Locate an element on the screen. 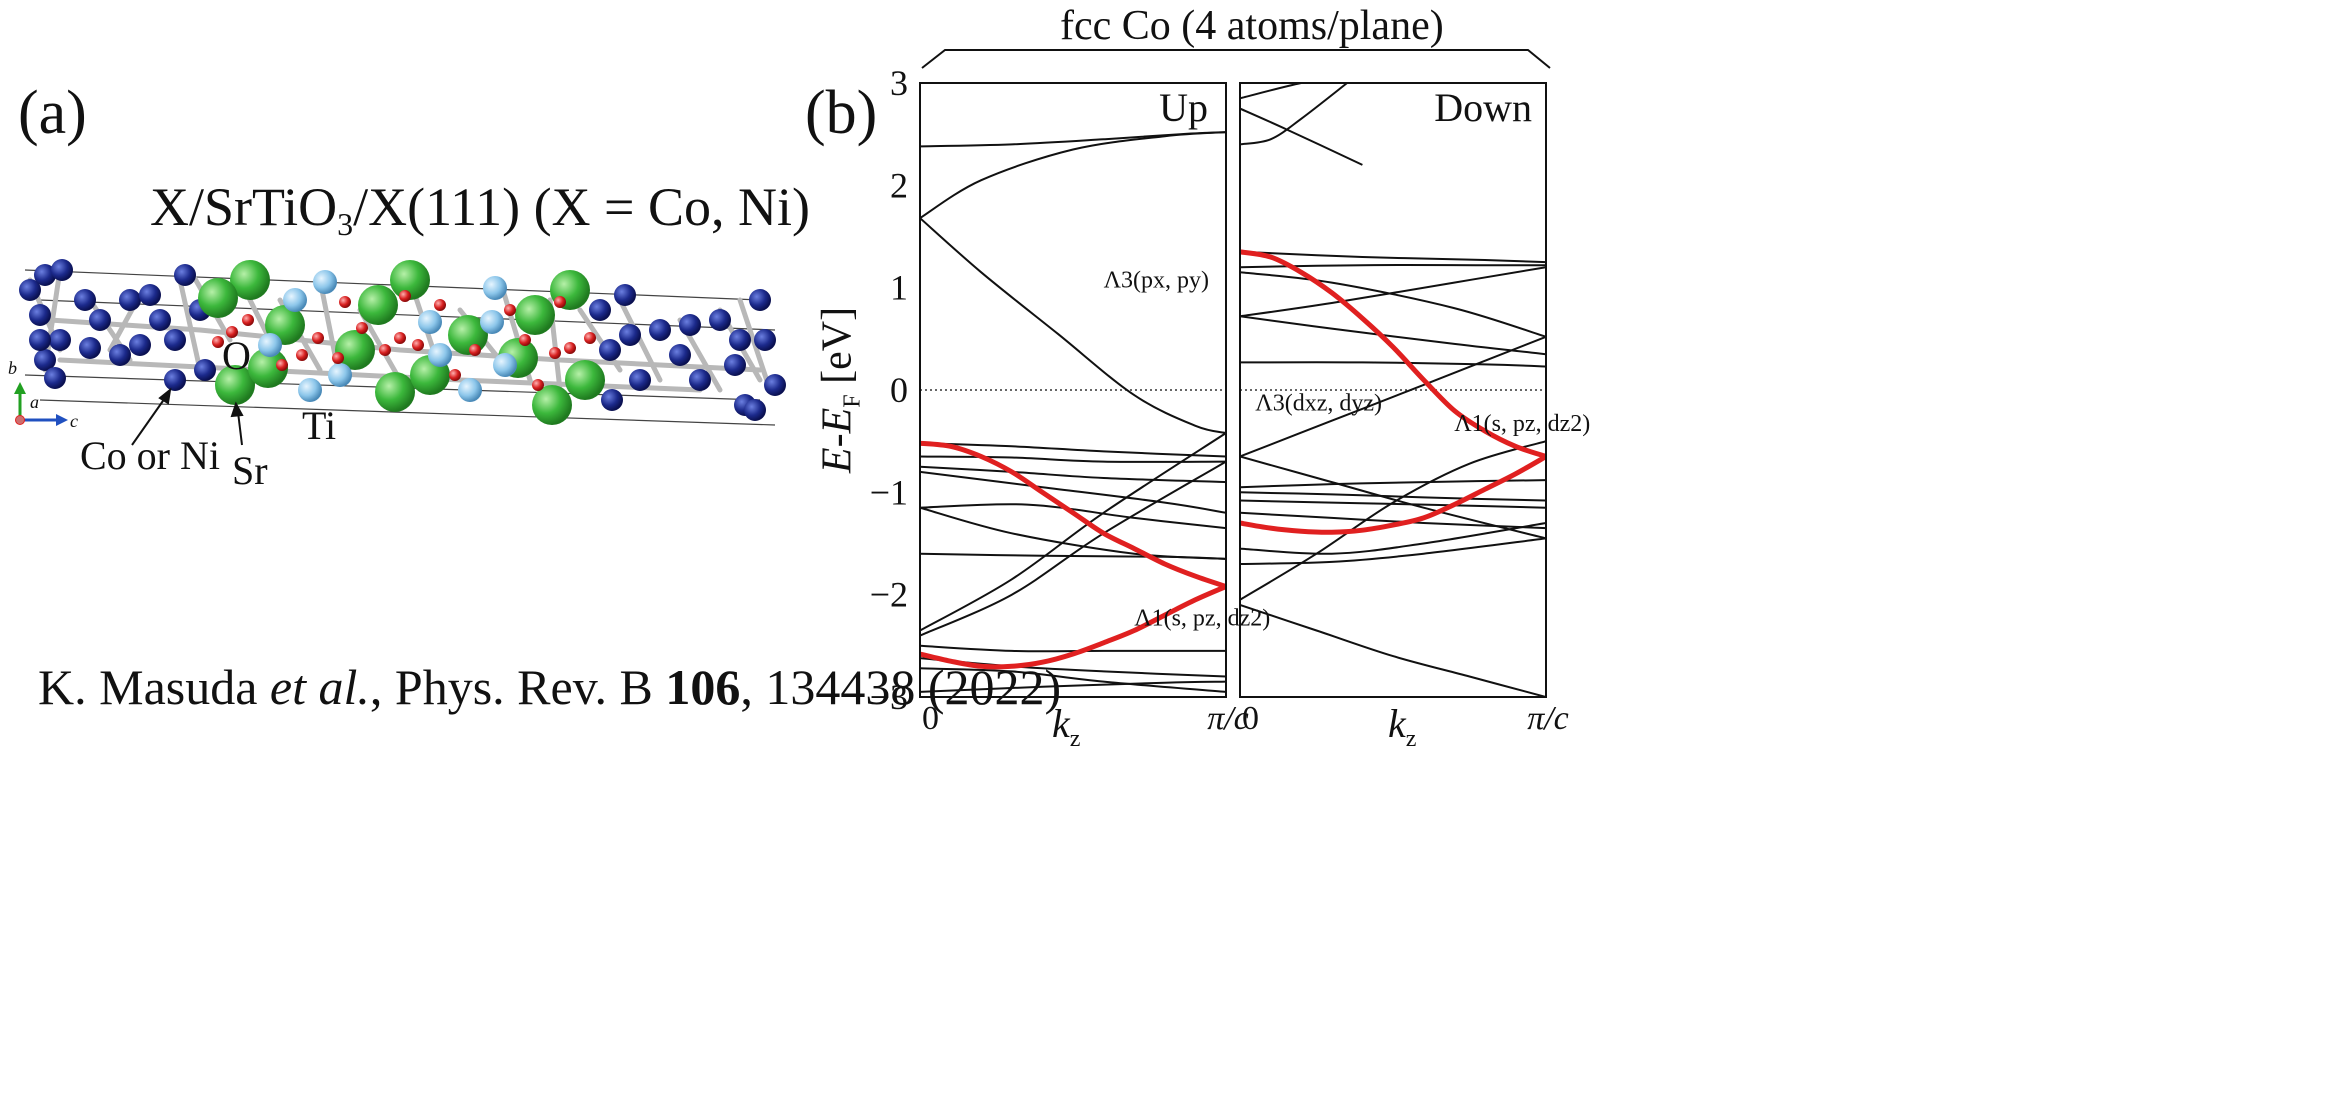 This screenshot has height=1114, width=2342. co-ni-atoms is located at coordinates (402, 340).